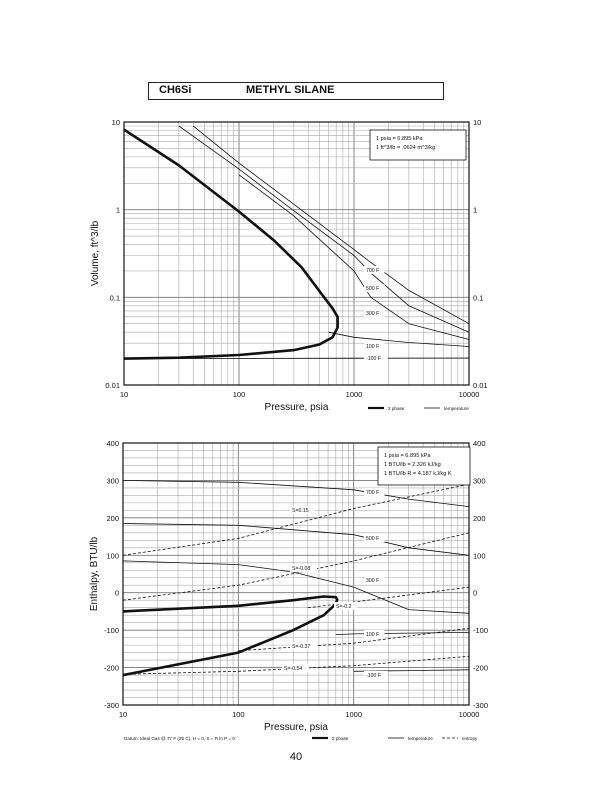  I want to click on chart1-y-tick-label-left: 0.01, so click(112, 385).